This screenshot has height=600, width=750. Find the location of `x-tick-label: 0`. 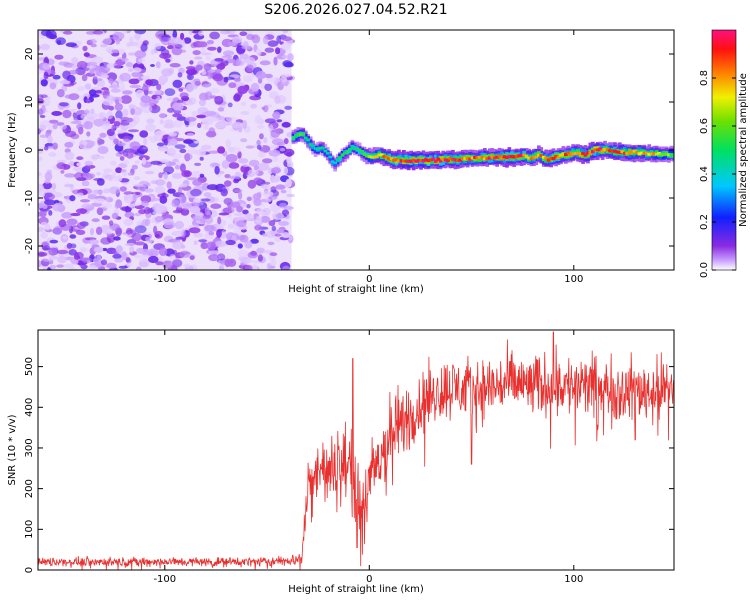

x-tick-label: 0 is located at coordinates (369, 279).